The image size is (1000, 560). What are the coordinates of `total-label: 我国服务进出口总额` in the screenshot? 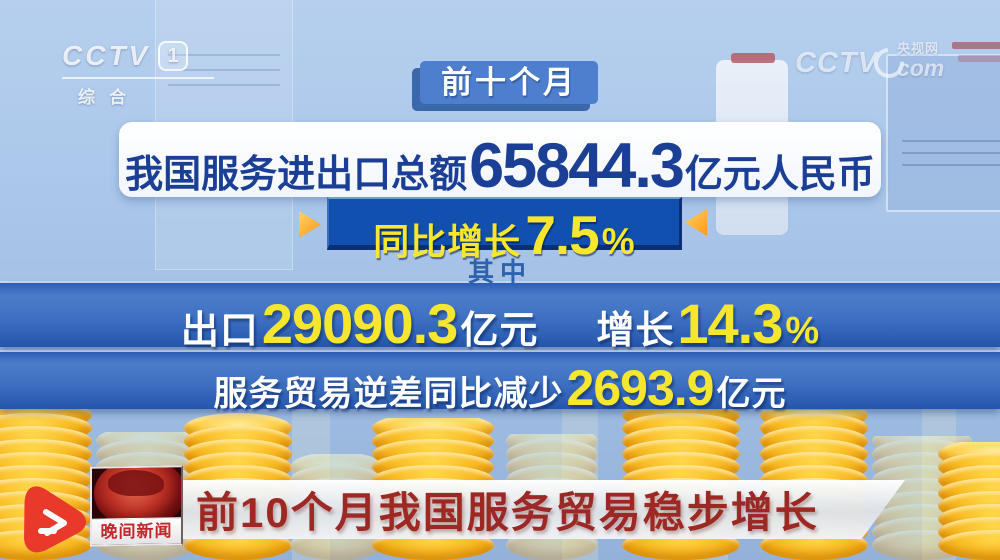 It's located at (296, 175).